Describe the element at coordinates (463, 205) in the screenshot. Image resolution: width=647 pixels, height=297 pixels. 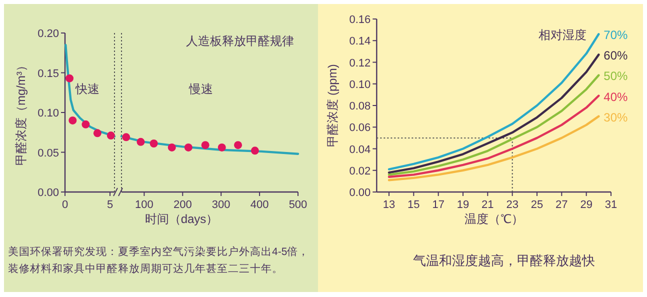
I see `x-tick-label: 19` at that location.